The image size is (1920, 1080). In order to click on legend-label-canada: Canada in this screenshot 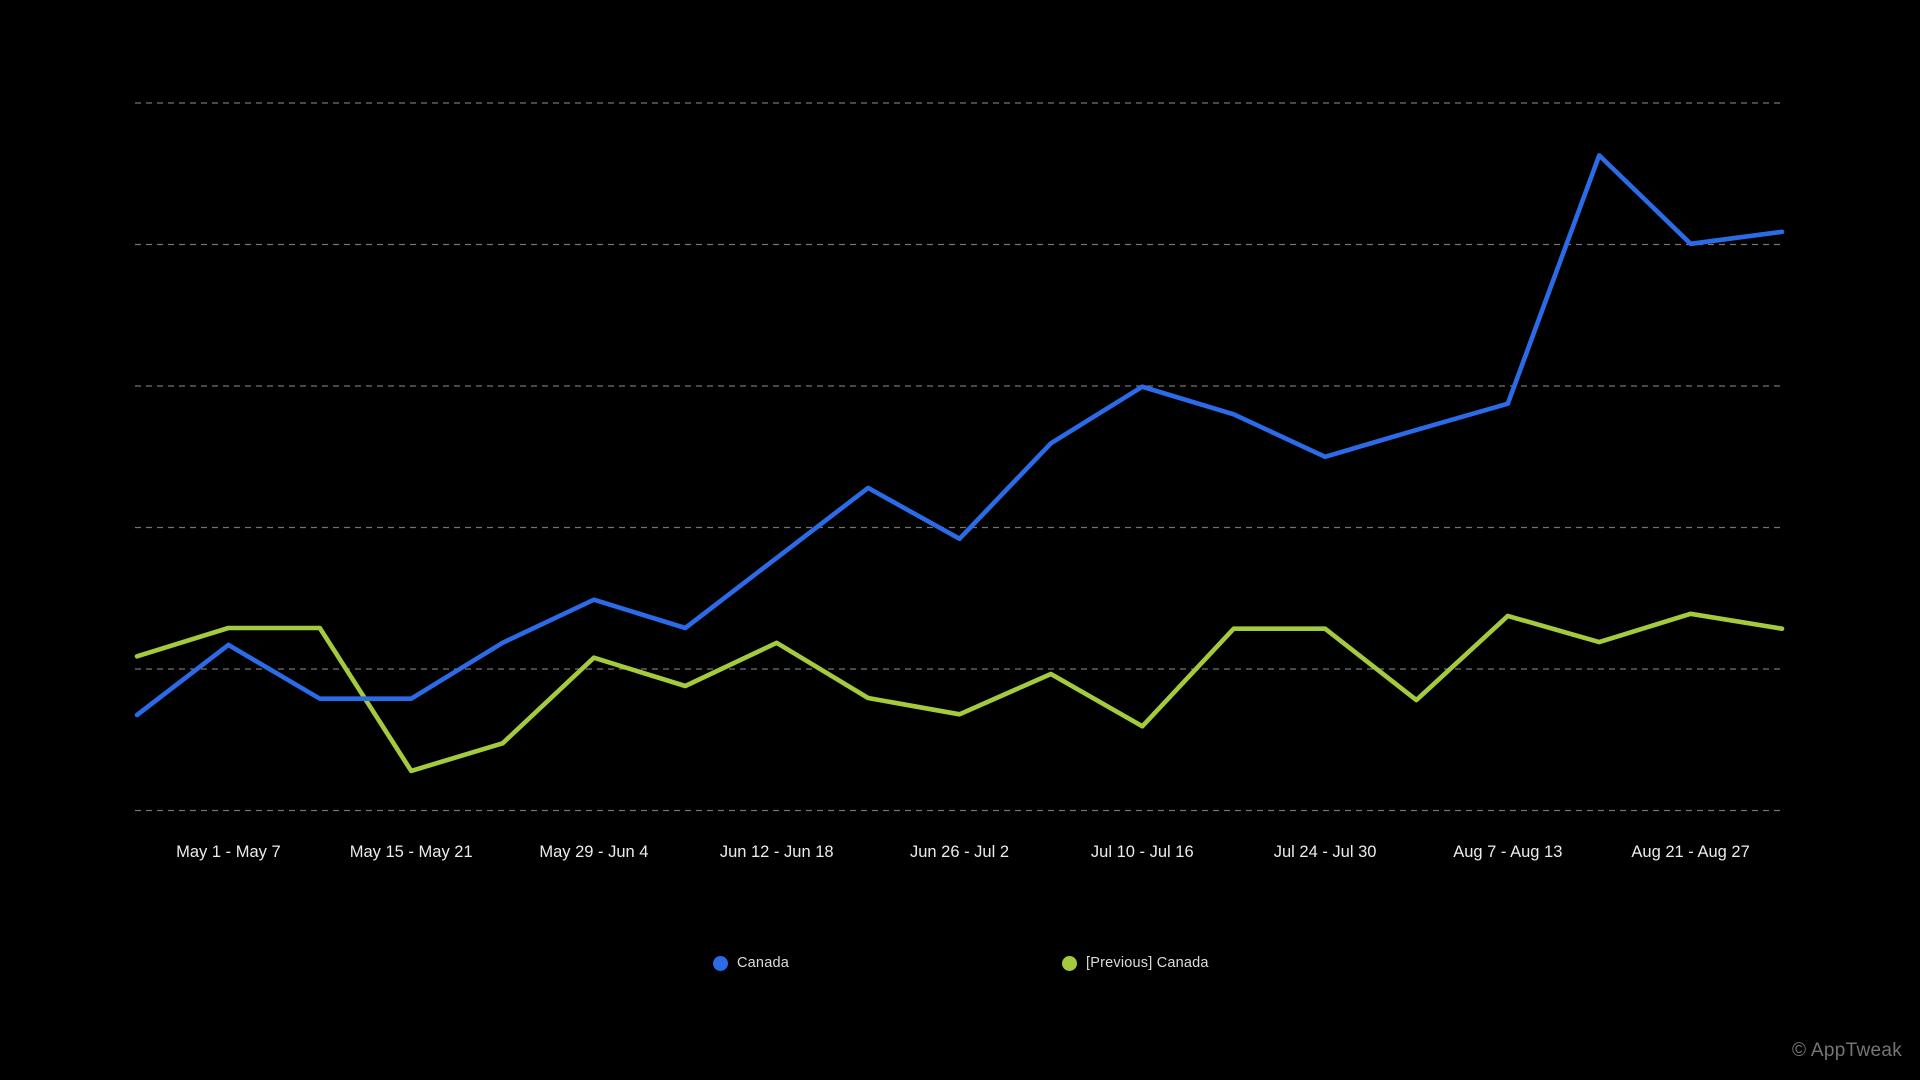, I will do `click(763, 963)`.